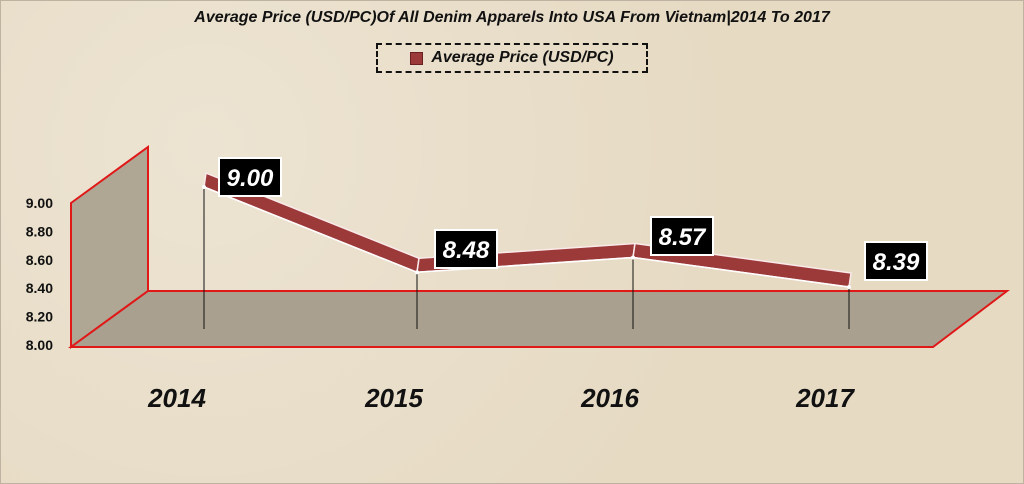  I want to click on y-tick-label: 9.00, so click(39, 203).